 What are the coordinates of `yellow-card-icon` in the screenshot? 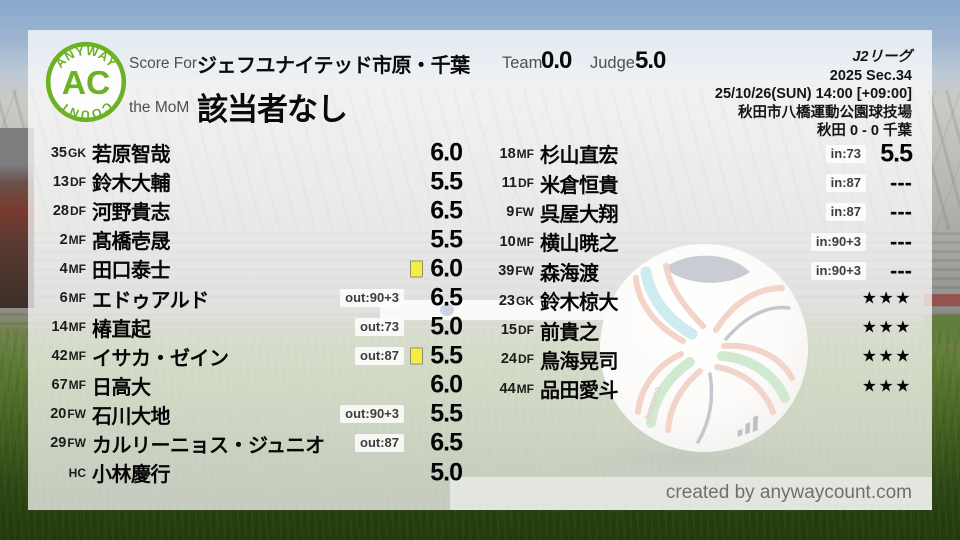 It's located at (416, 269).